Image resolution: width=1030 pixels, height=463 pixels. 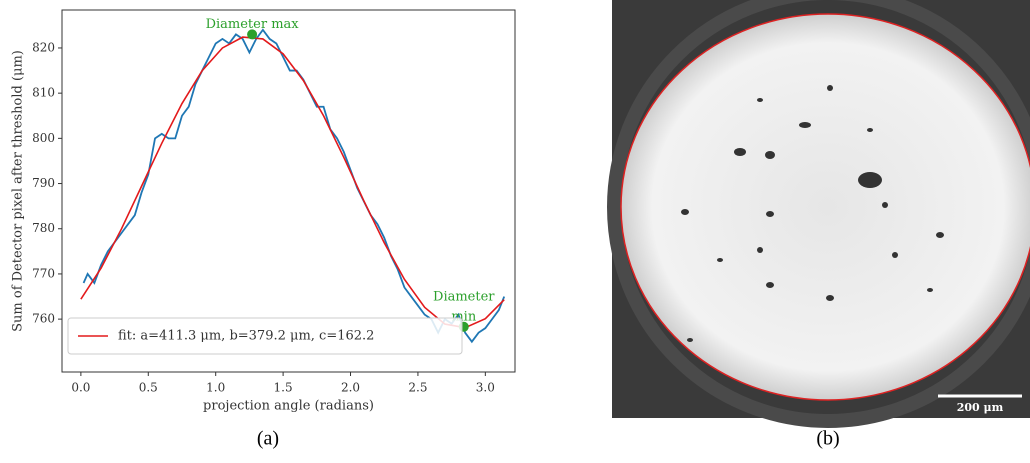 I want to click on y-tick-label: 820, so click(x=43, y=47).